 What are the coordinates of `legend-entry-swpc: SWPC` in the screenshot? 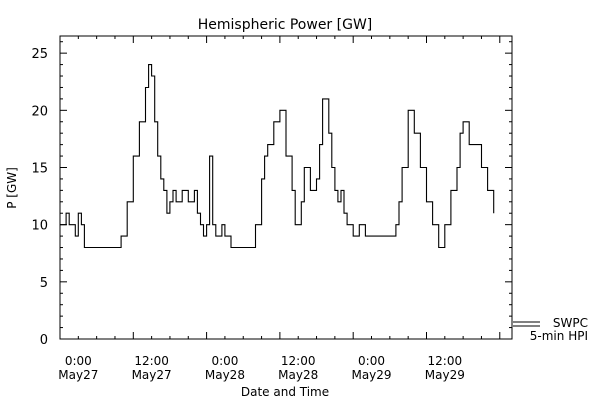 It's located at (570, 323).